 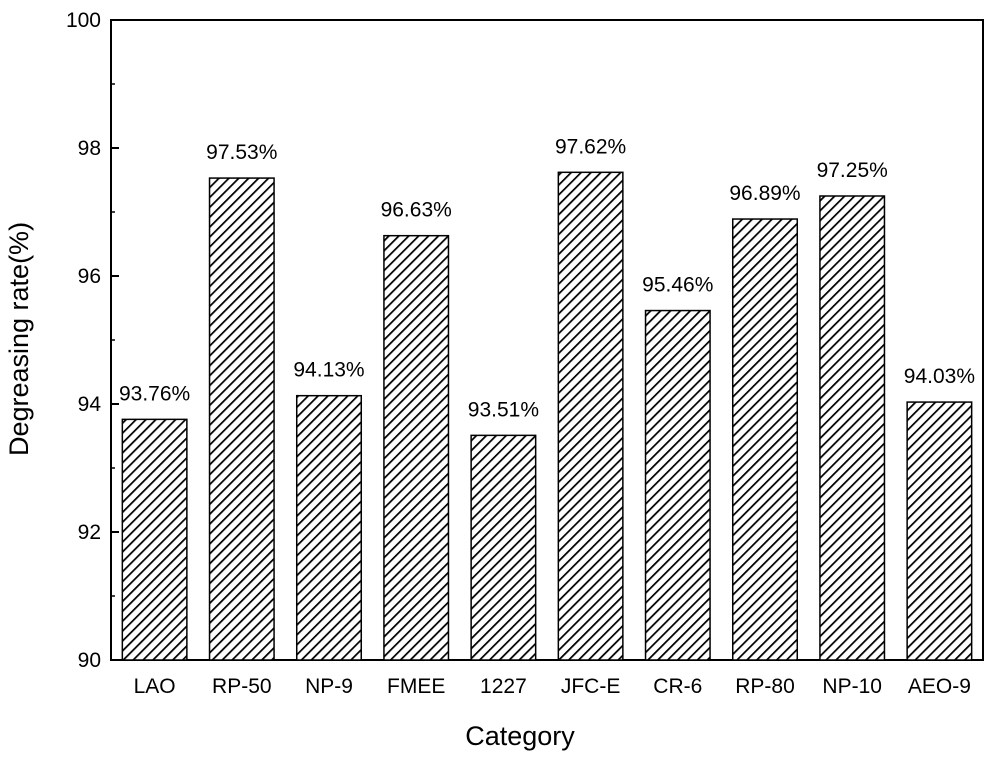 What do you see at coordinates (503, 409) in the screenshot?
I see `data-label: 93.51%` at bounding box center [503, 409].